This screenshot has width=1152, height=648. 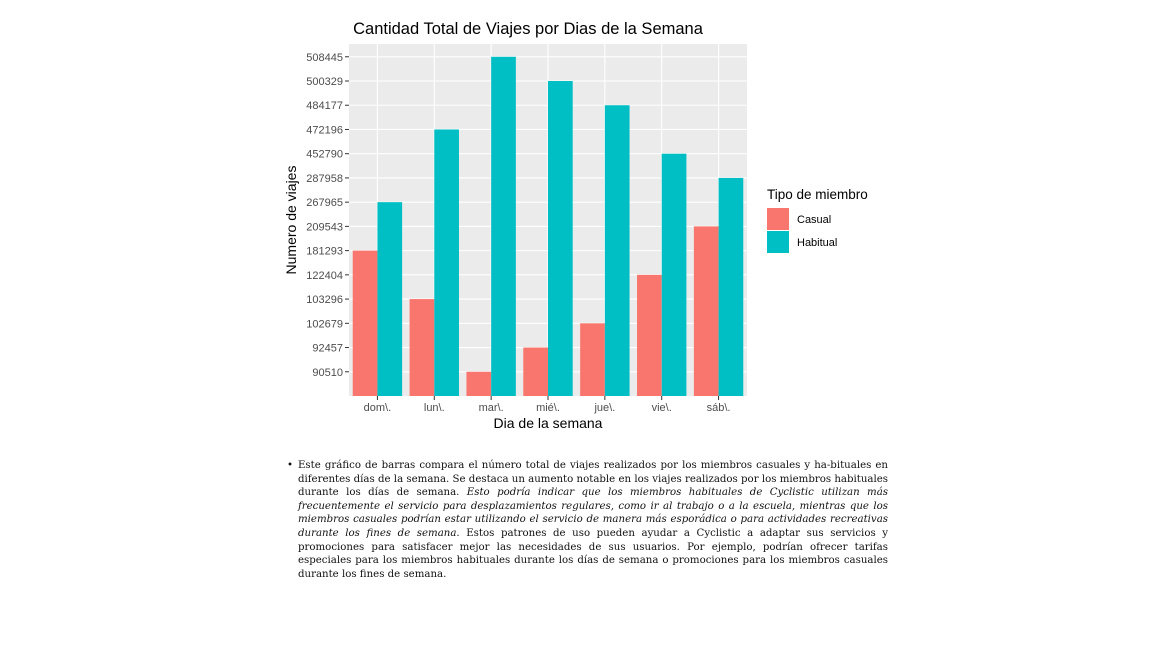 What do you see at coordinates (324, 155) in the screenshot?
I see `y-tick-label: 452790` at bounding box center [324, 155].